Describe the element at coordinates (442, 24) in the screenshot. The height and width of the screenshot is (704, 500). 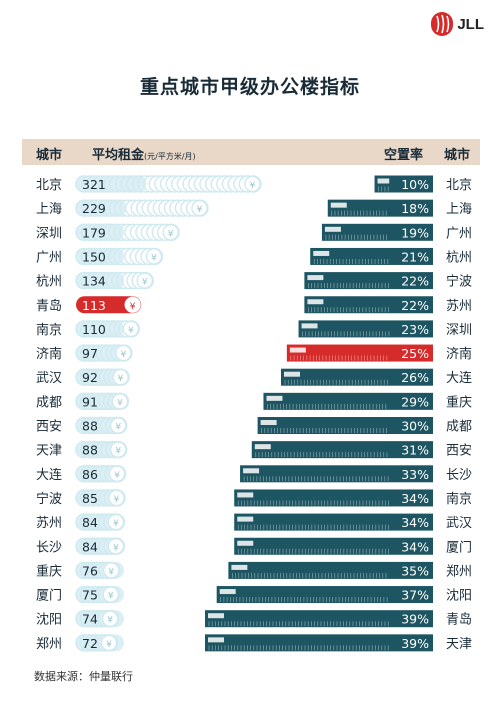
I see `jll-emblem-icon` at that location.